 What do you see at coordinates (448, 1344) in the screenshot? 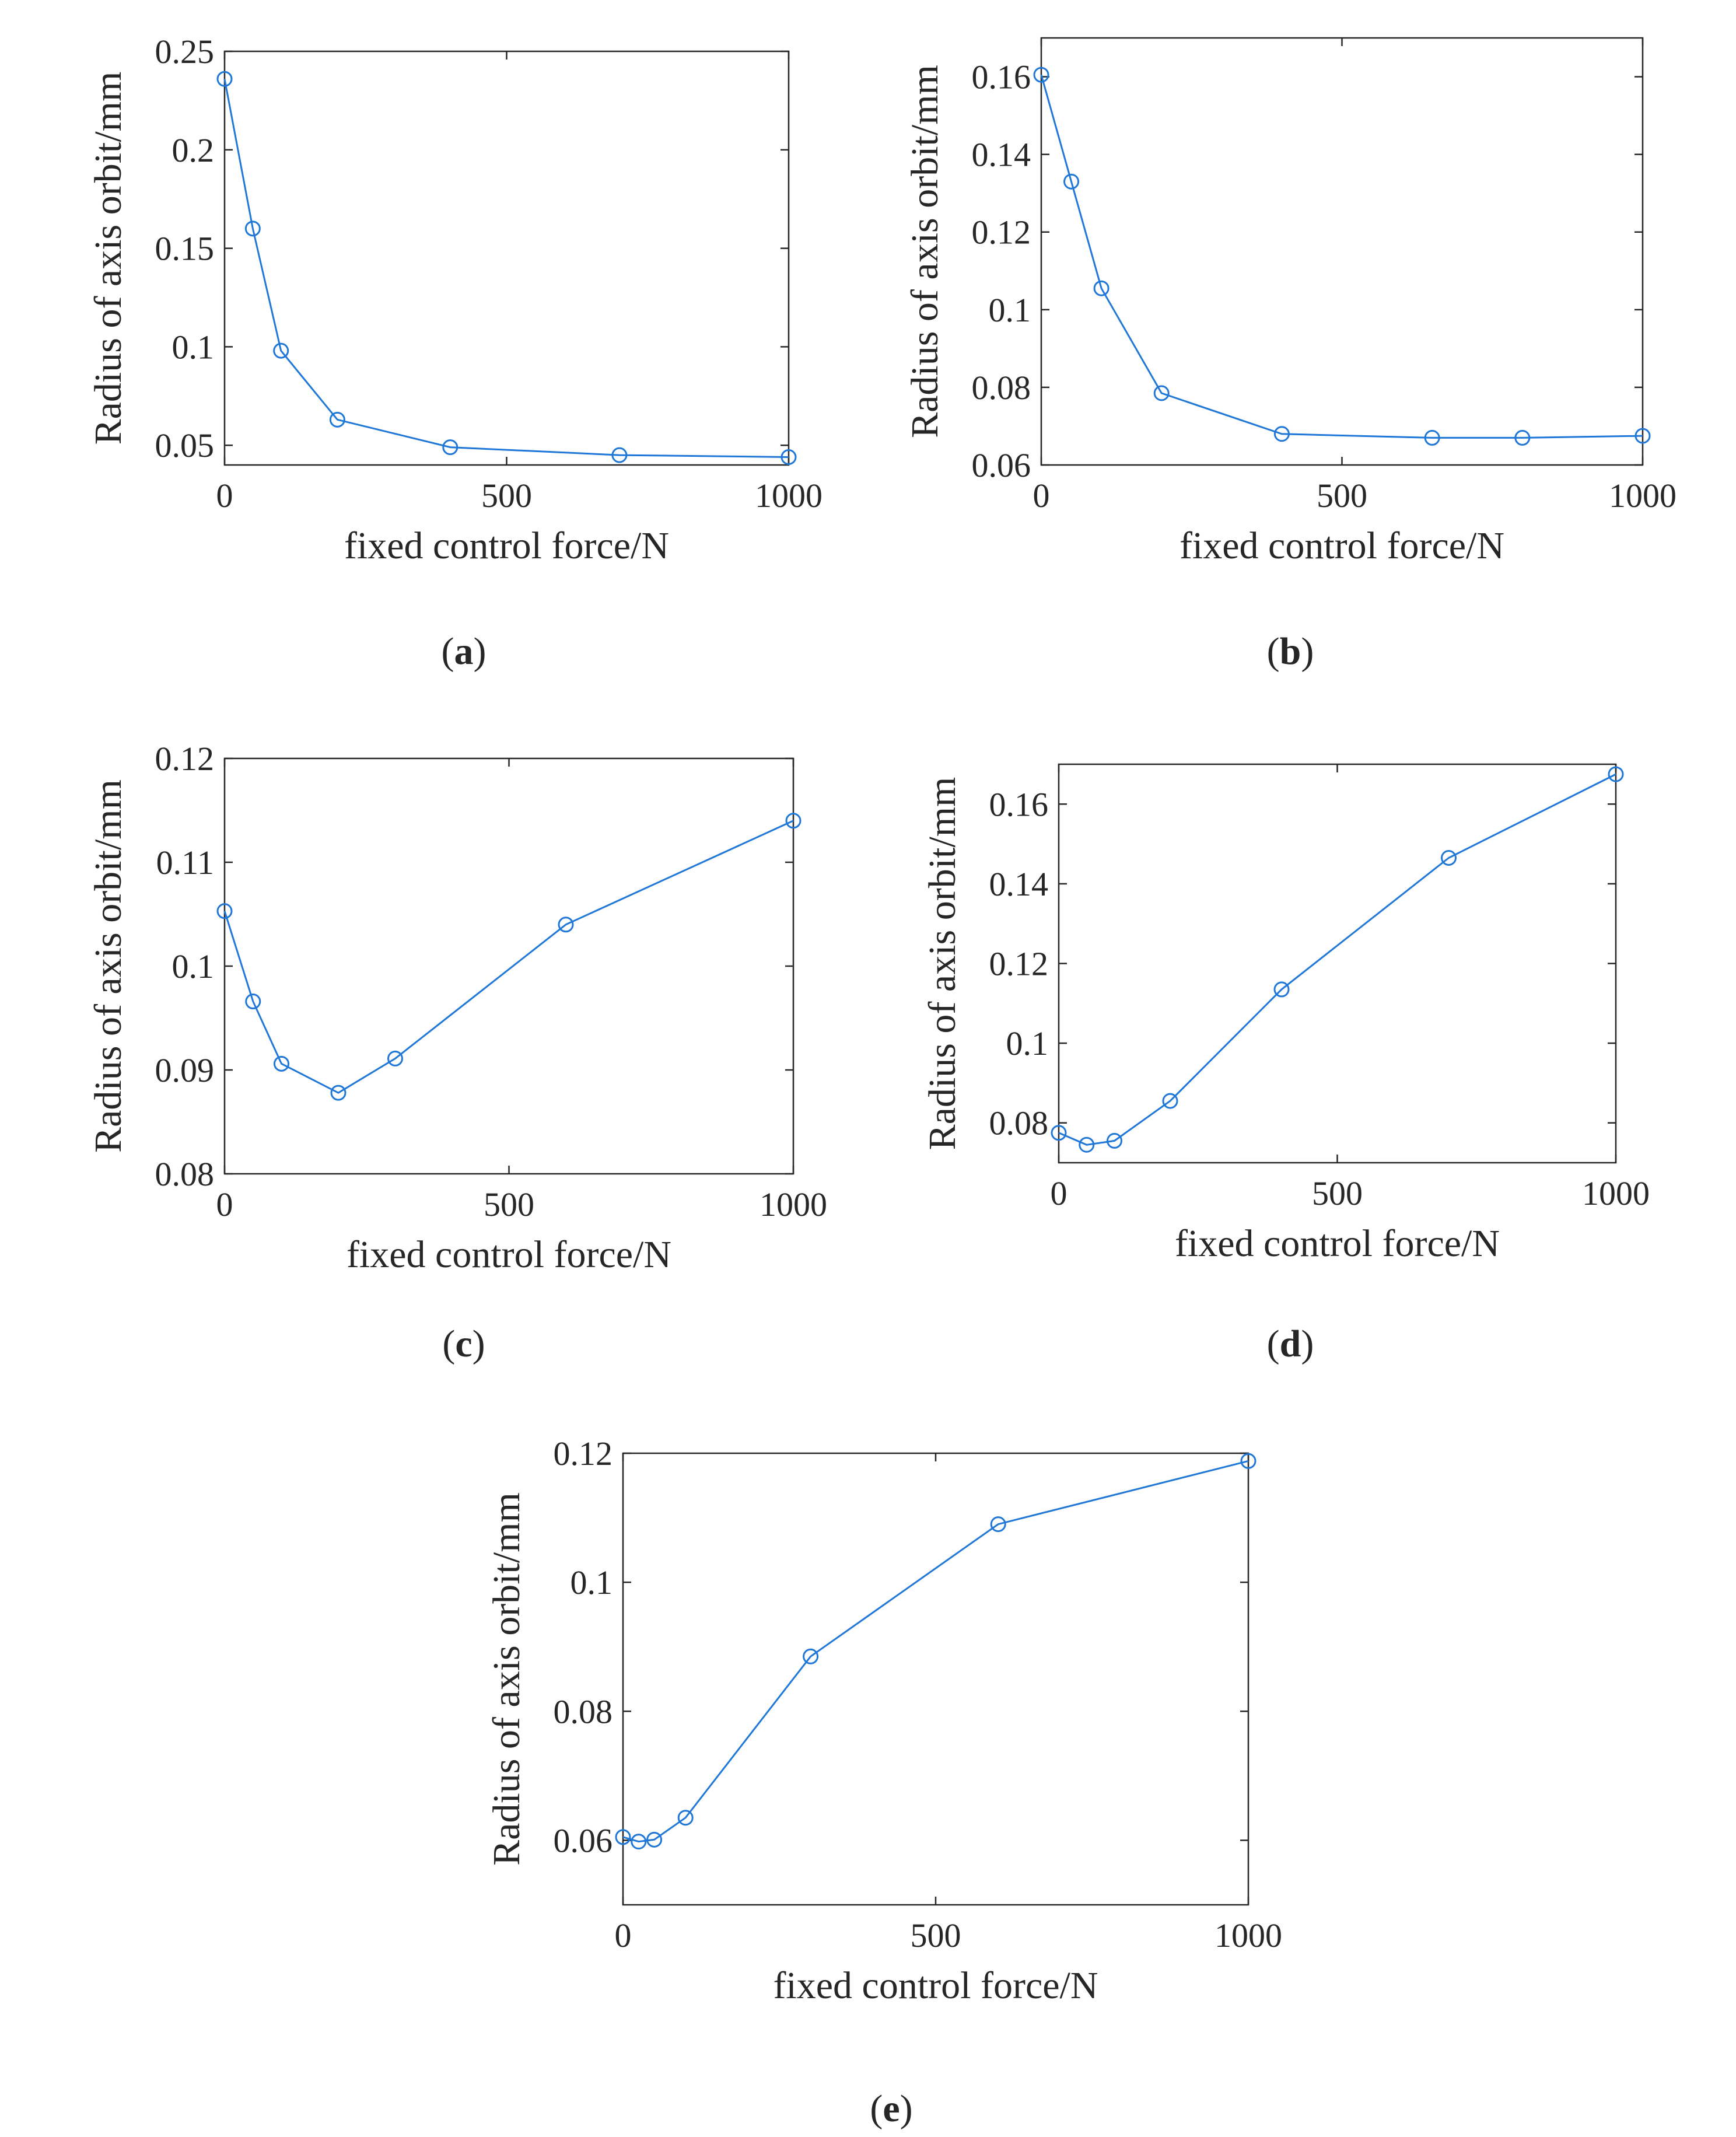
I see `caption-open-paren-c: (` at bounding box center [448, 1344].